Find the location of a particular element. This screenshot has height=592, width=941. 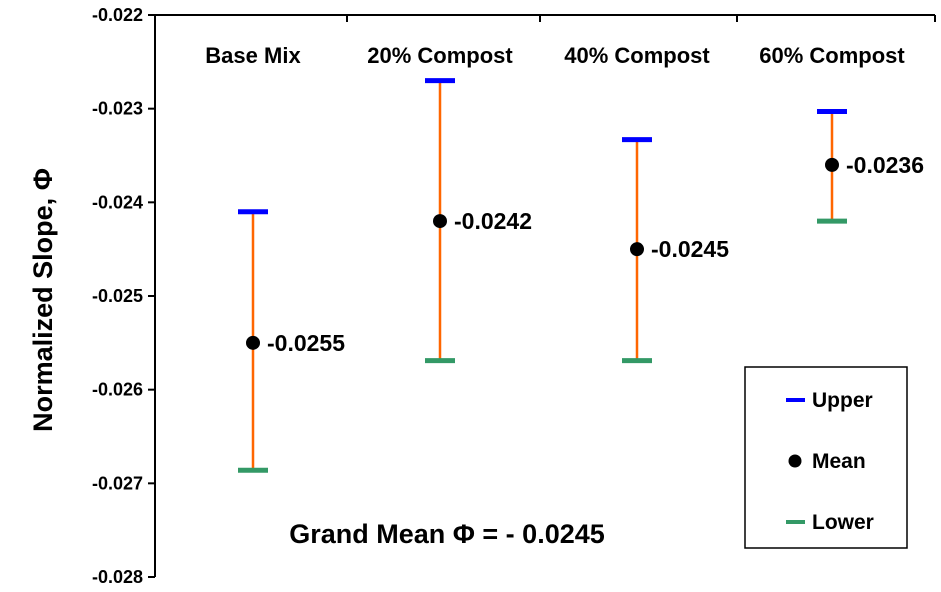

y-tick-label: -0.025 is located at coordinates (117, 296).